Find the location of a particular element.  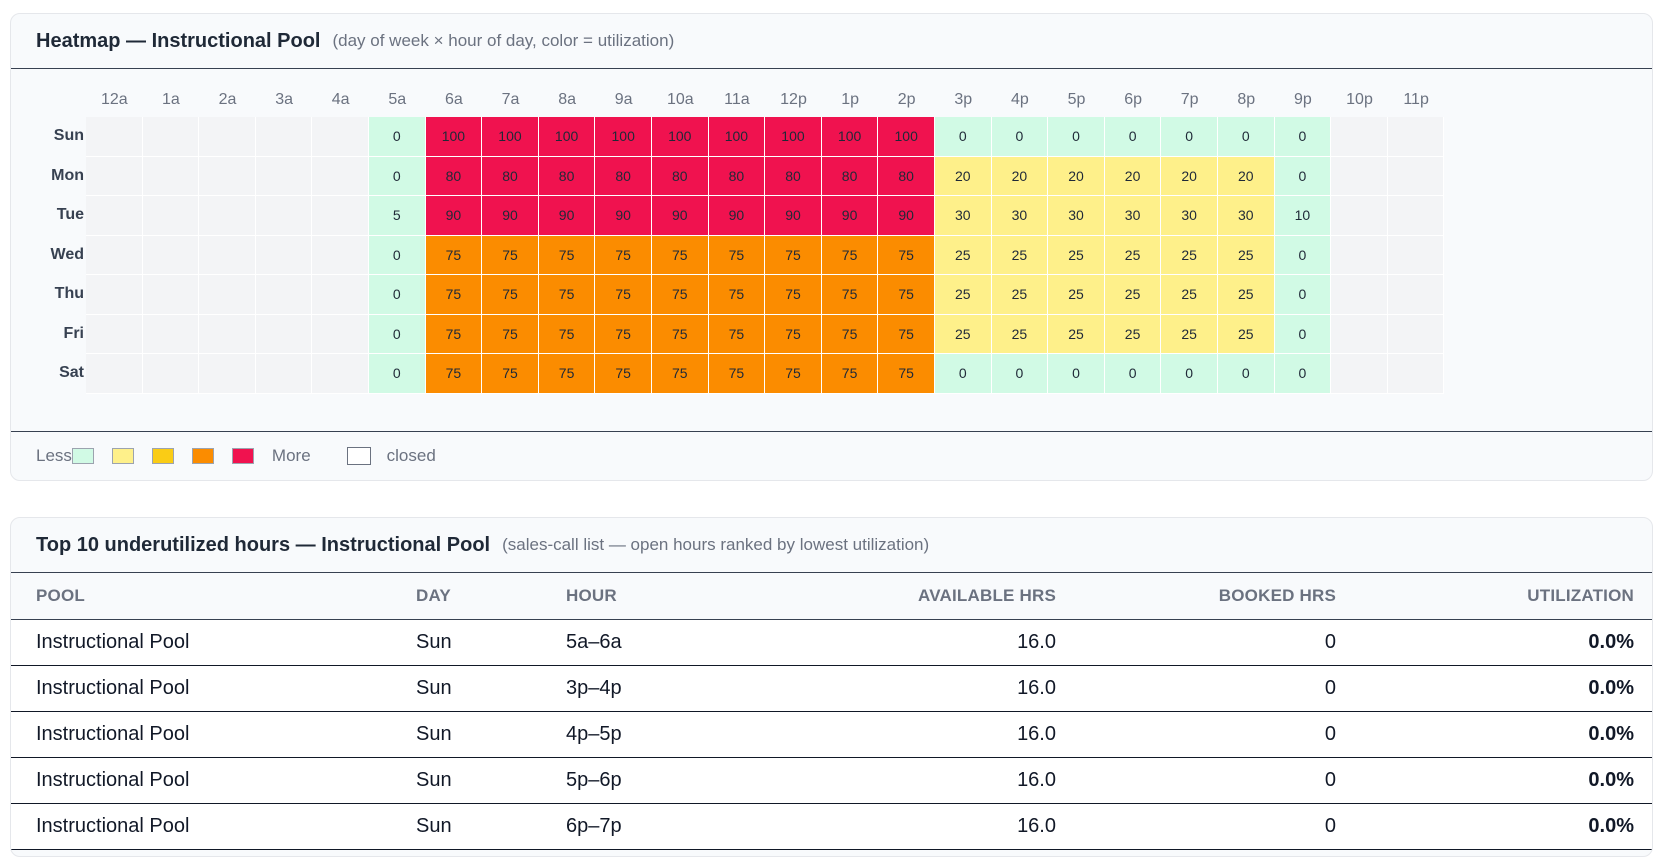

col-utilization: UTILIZATION is located at coordinates (1494, 596).